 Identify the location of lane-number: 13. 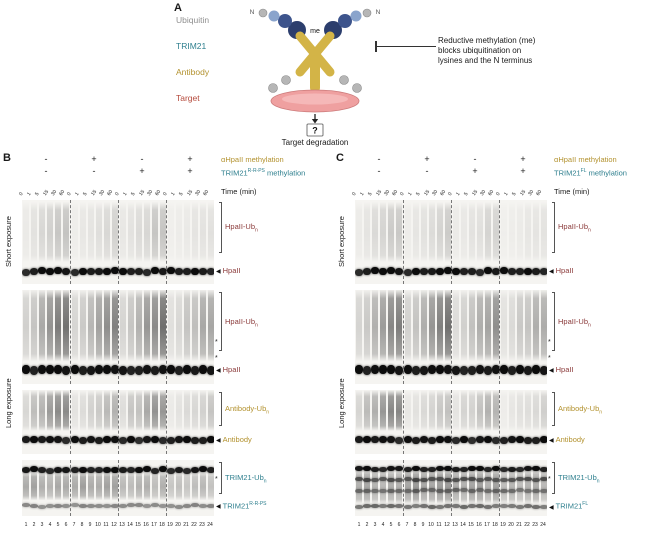
(122, 525).